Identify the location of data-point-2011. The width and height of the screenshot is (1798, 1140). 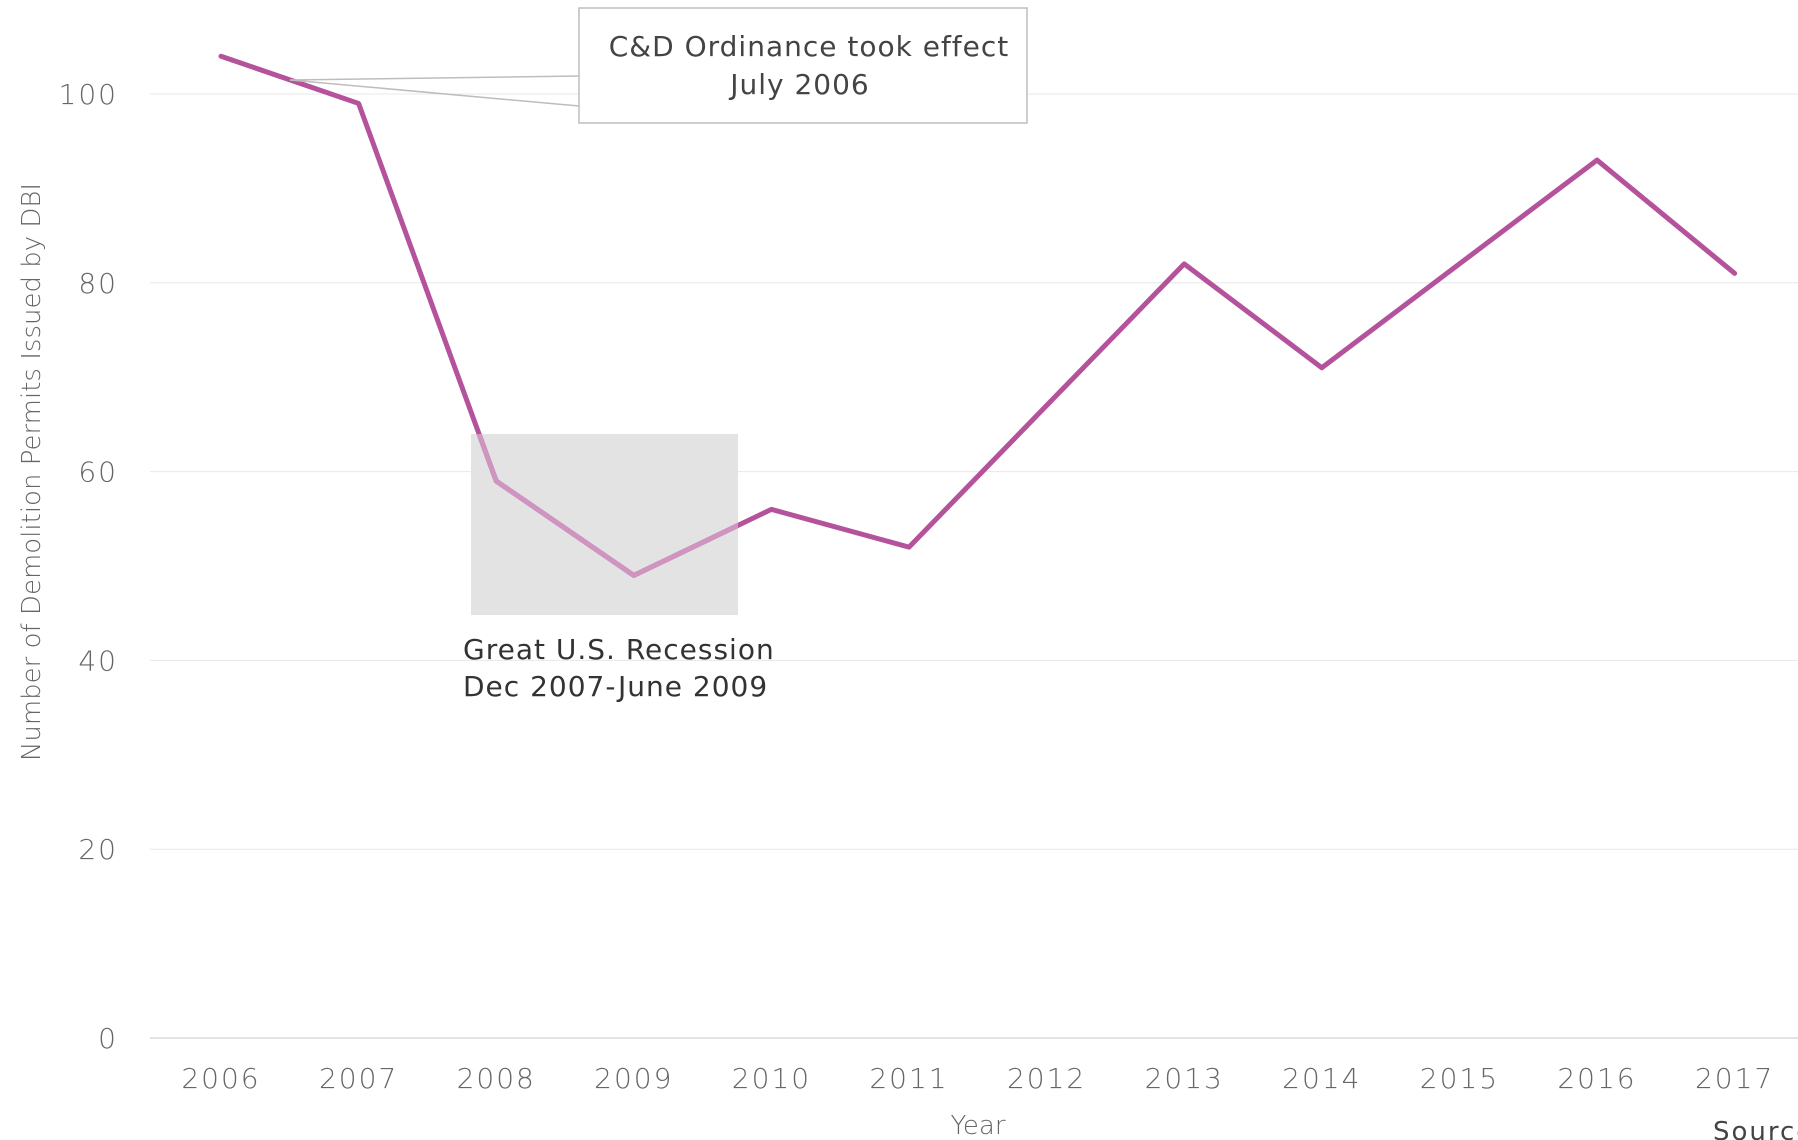
(909, 547).